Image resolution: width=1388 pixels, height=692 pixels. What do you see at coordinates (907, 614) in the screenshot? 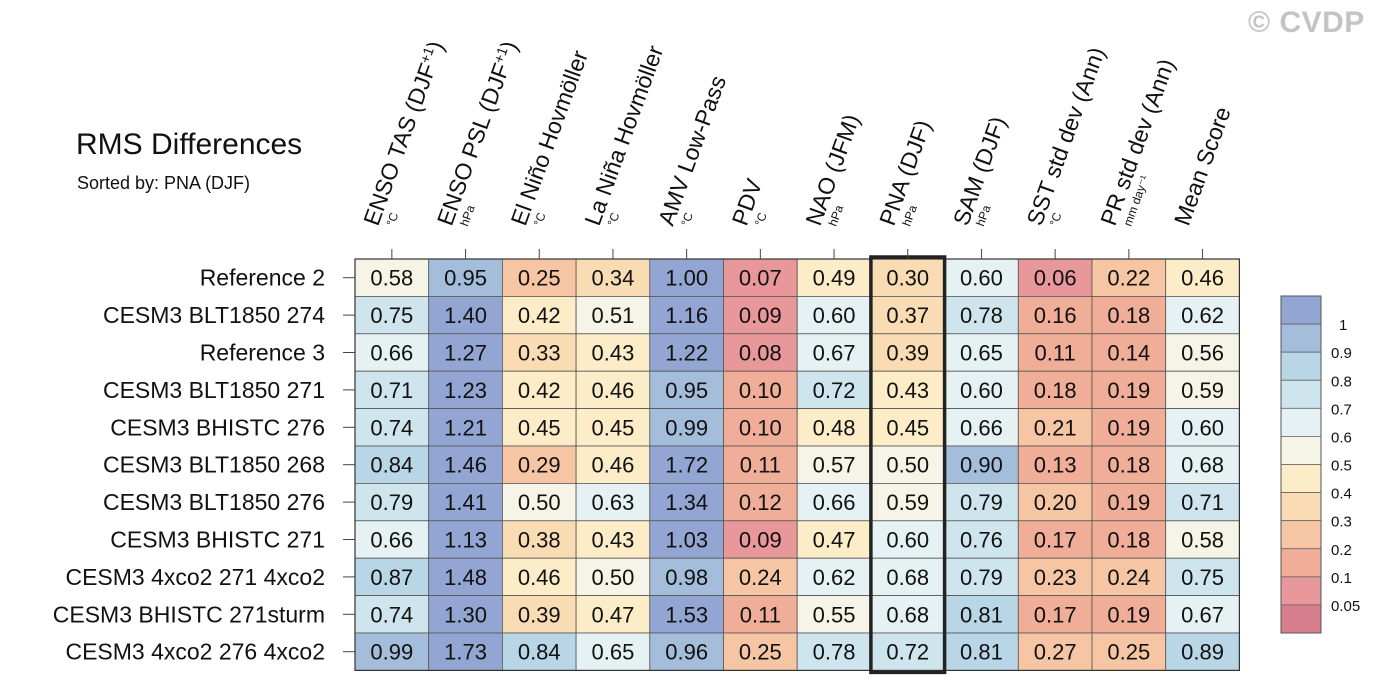
I see `cell-value-label: 0.68` at bounding box center [907, 614].